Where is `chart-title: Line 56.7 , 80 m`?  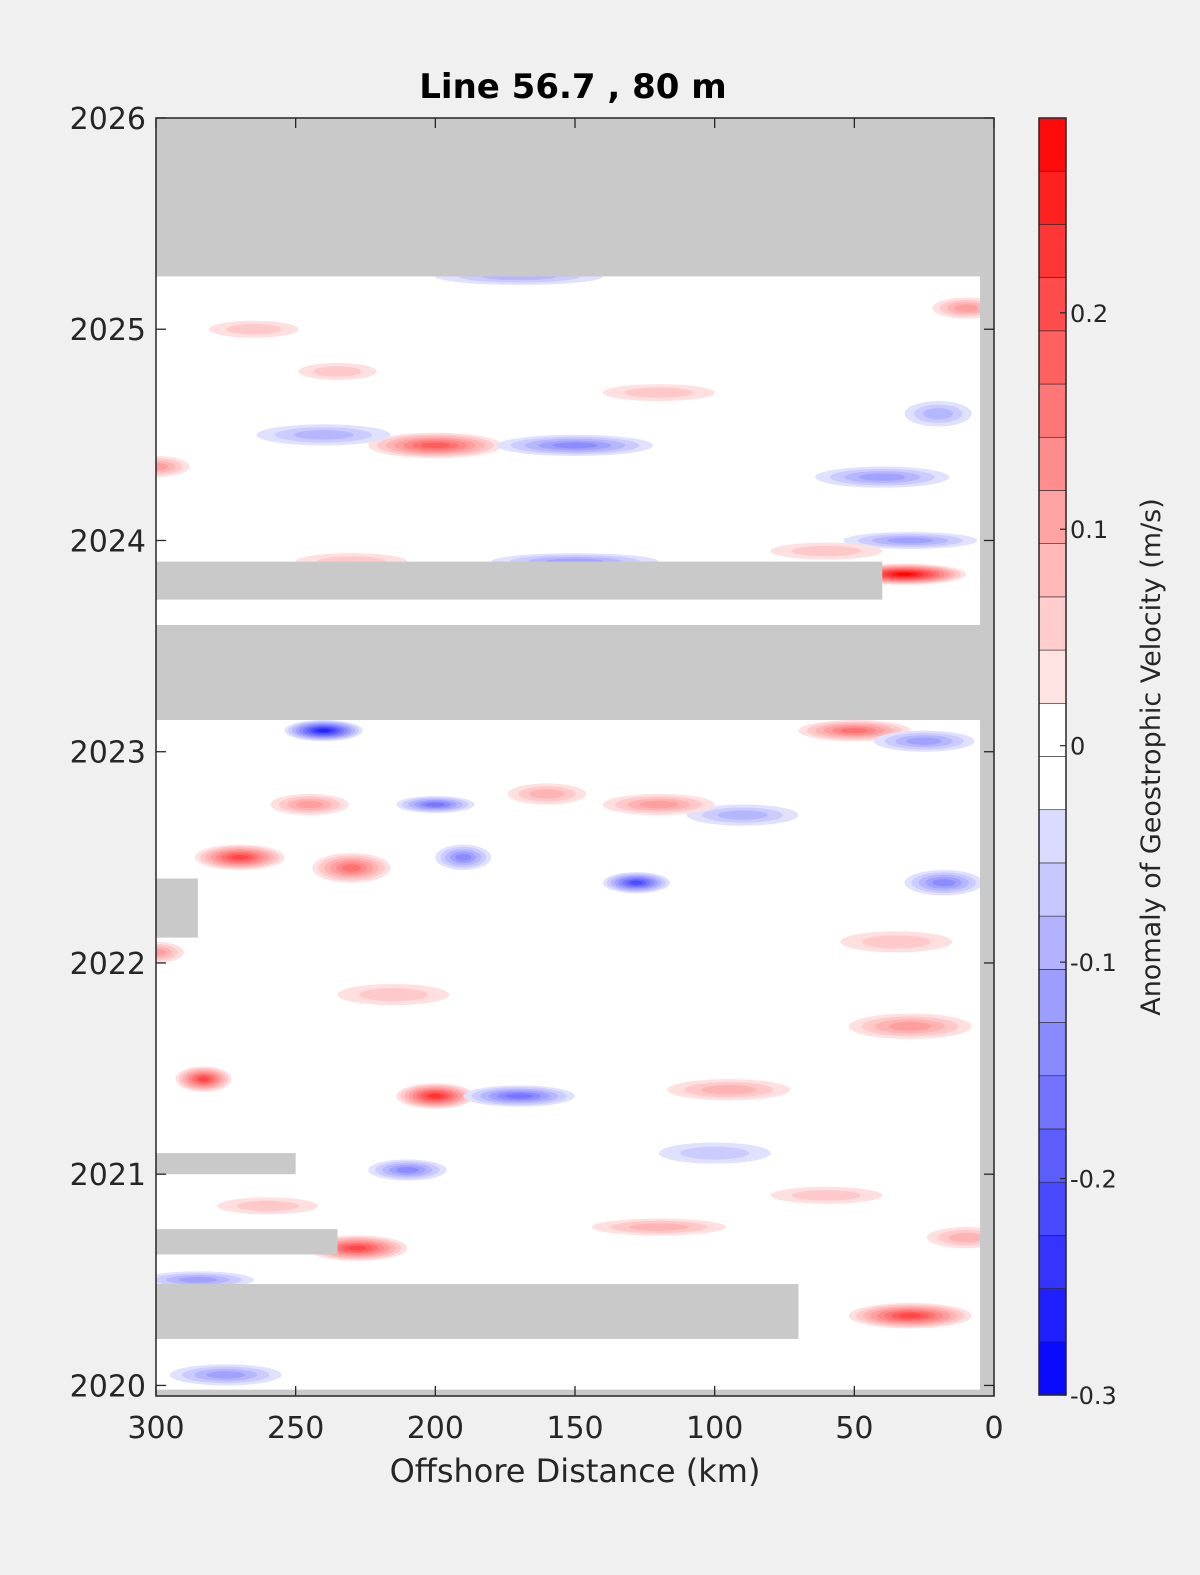
chart-title: Line 56.7 , 80 m is located at coordinates (572, 87).